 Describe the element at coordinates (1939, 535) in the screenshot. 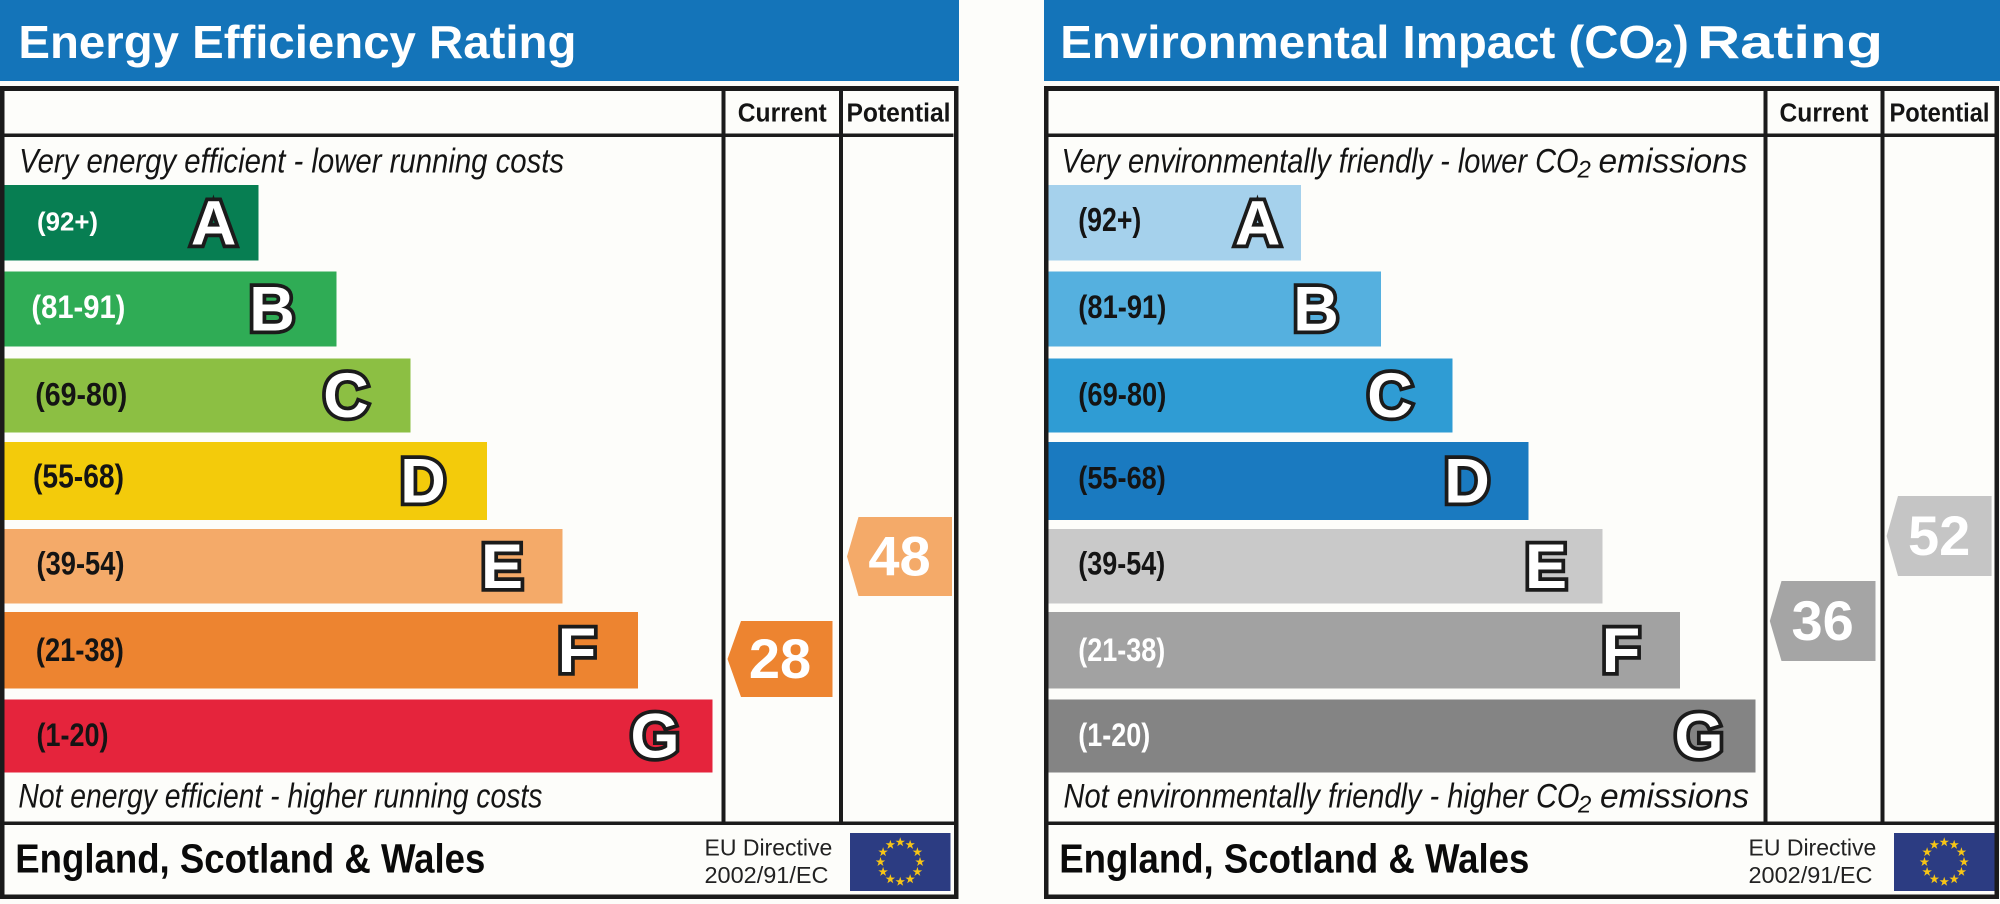

I see `svg-text: 52` at that location.